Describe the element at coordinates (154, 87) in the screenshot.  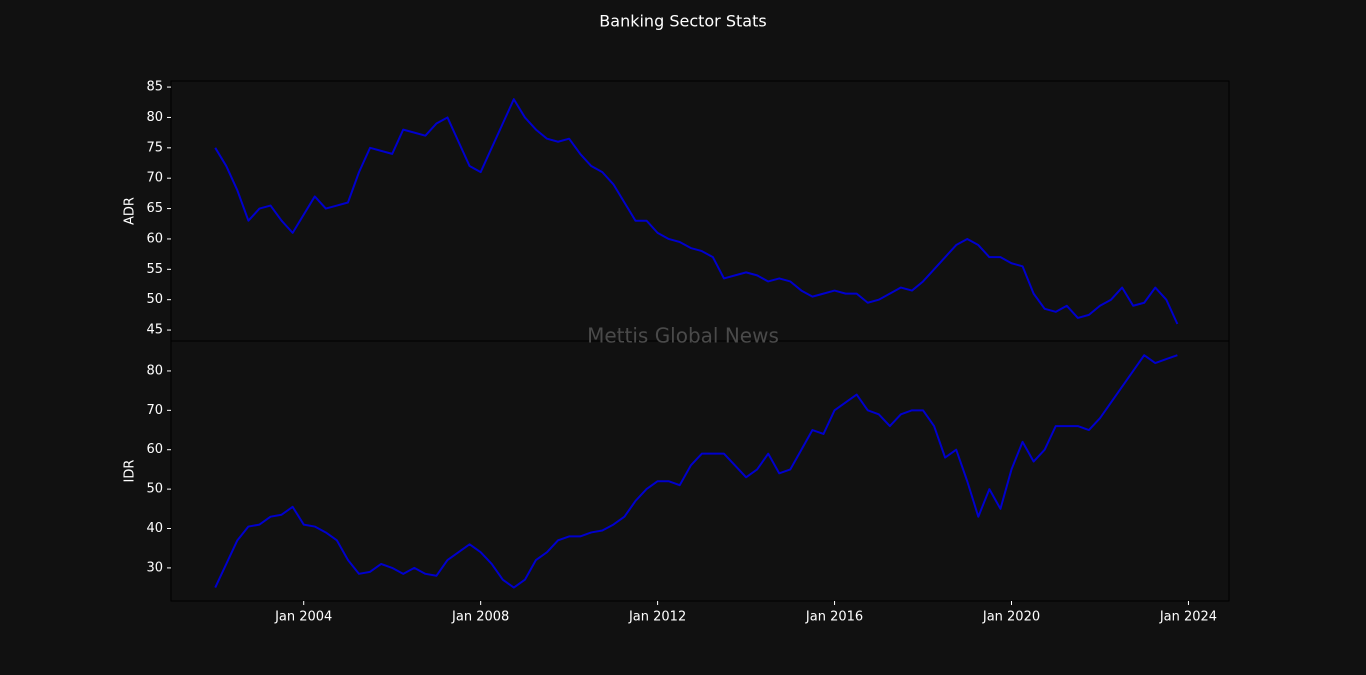
I see `y-tick-label: 85` at that location.